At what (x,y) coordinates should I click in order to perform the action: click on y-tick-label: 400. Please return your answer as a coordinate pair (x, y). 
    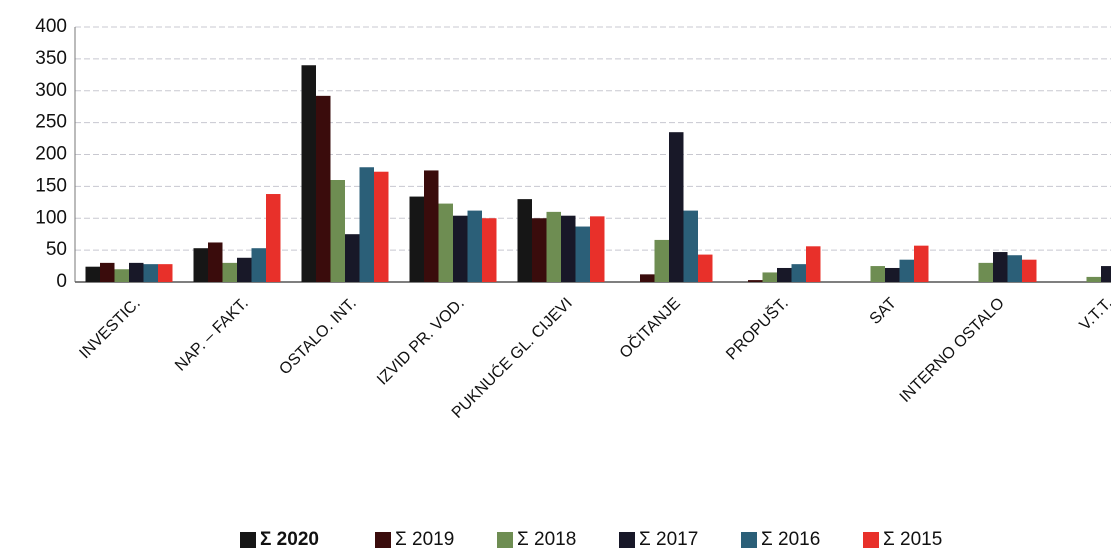
    Looking at the image, I should click on (51, 26).